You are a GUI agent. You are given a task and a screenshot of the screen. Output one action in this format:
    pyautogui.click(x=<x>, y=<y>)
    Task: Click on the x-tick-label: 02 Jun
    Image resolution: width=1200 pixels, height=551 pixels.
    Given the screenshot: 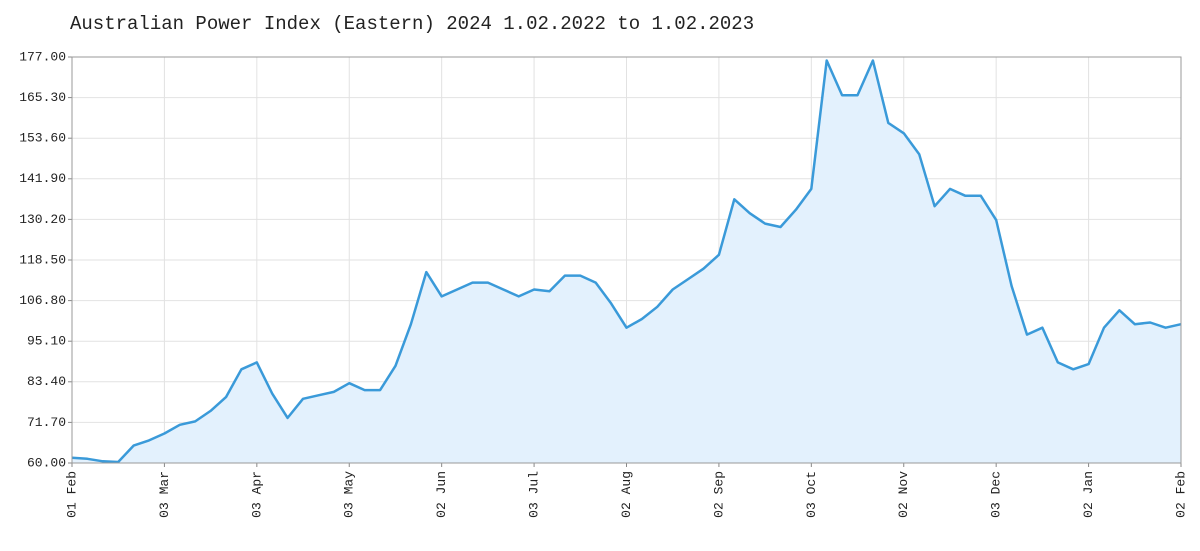 What is the action you would take?
    pyautogui.click(x=441, y=494)
    